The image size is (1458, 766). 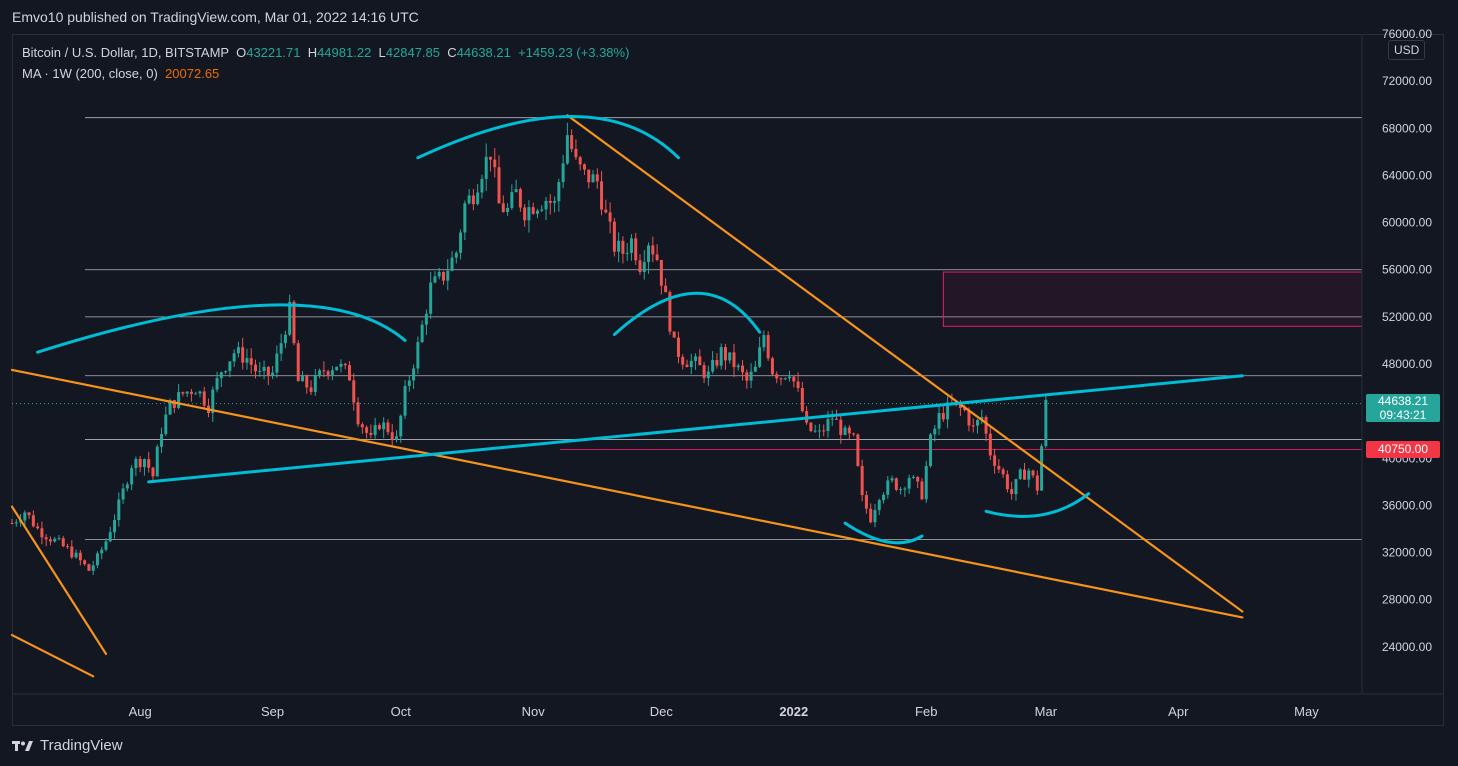 What do you see at coordinates (59, 580) in the screenshot?
I see `short-downtrend` at bounding box center [59, 580].